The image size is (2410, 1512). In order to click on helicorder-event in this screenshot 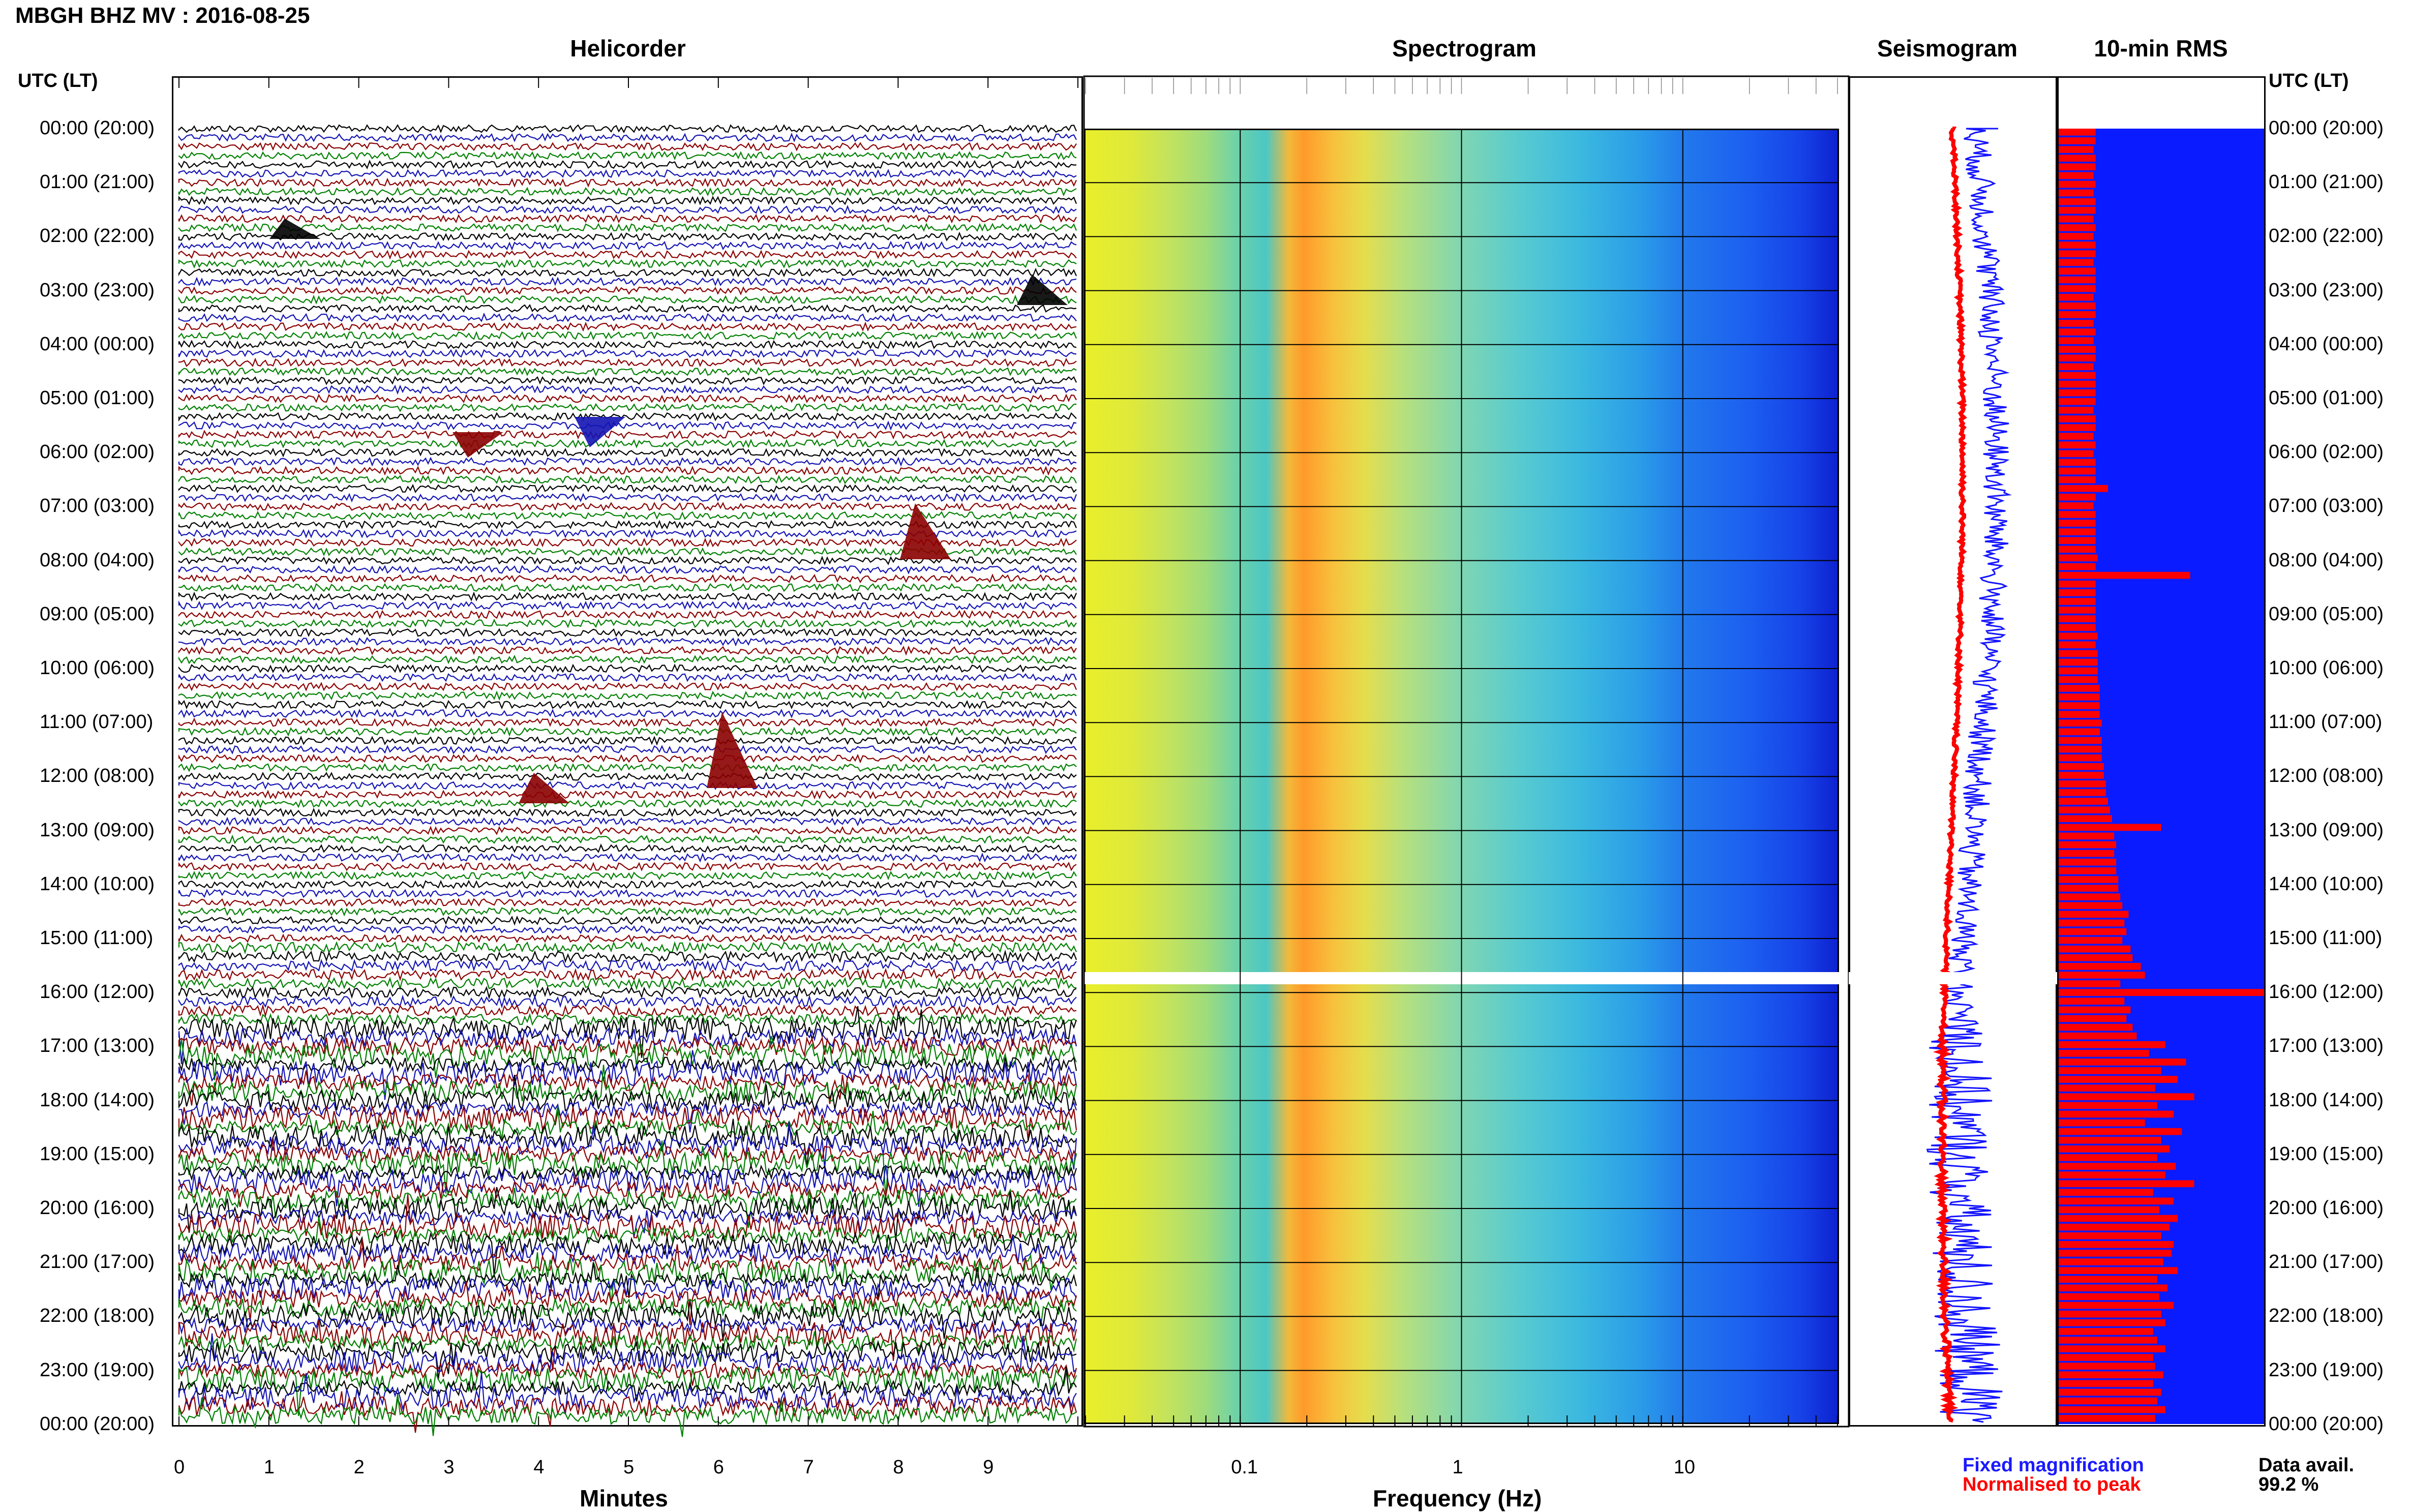, I will do `click(544, 788)`.